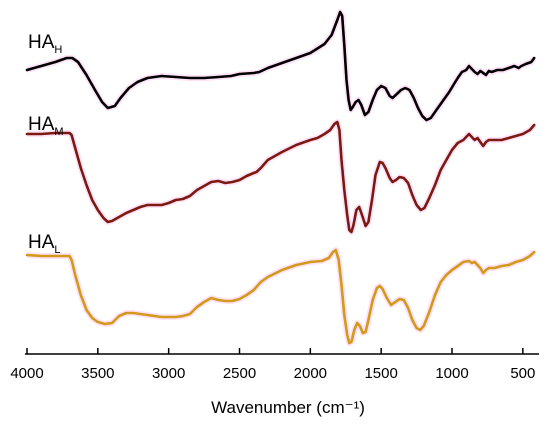  I want to click on x-tick-label: 2000, so click(310, 373).